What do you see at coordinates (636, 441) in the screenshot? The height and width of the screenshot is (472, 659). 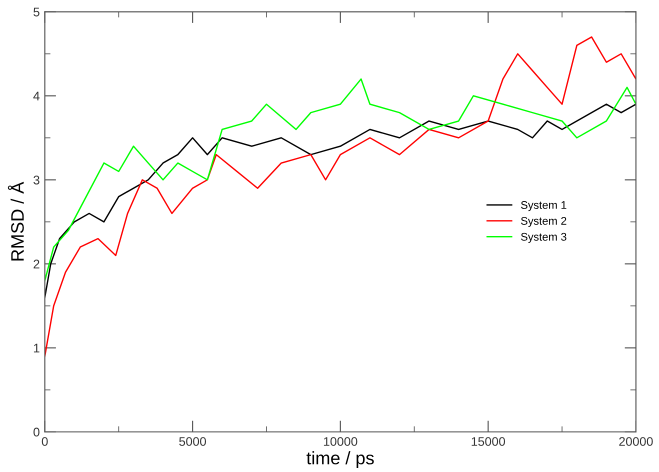 I see `x-tick-label: 20000` at bounding box center [636, 441].